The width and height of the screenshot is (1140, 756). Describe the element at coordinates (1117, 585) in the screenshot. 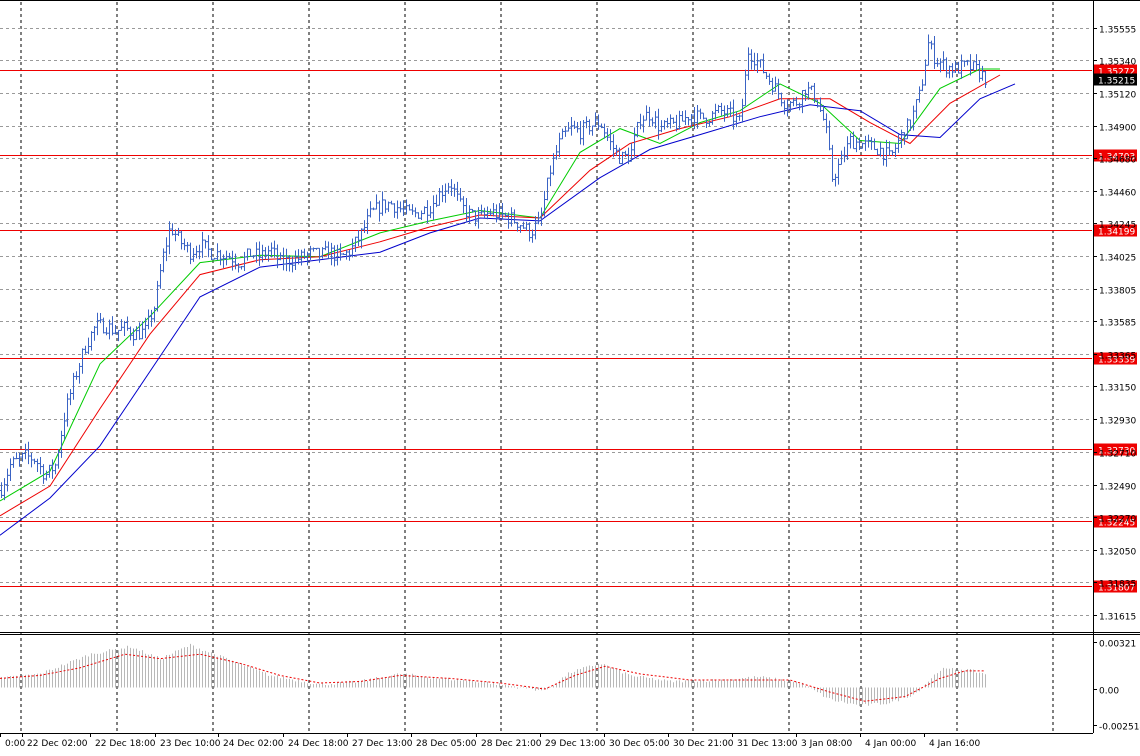

I see `price-tick-label: 1.31835` at that location.